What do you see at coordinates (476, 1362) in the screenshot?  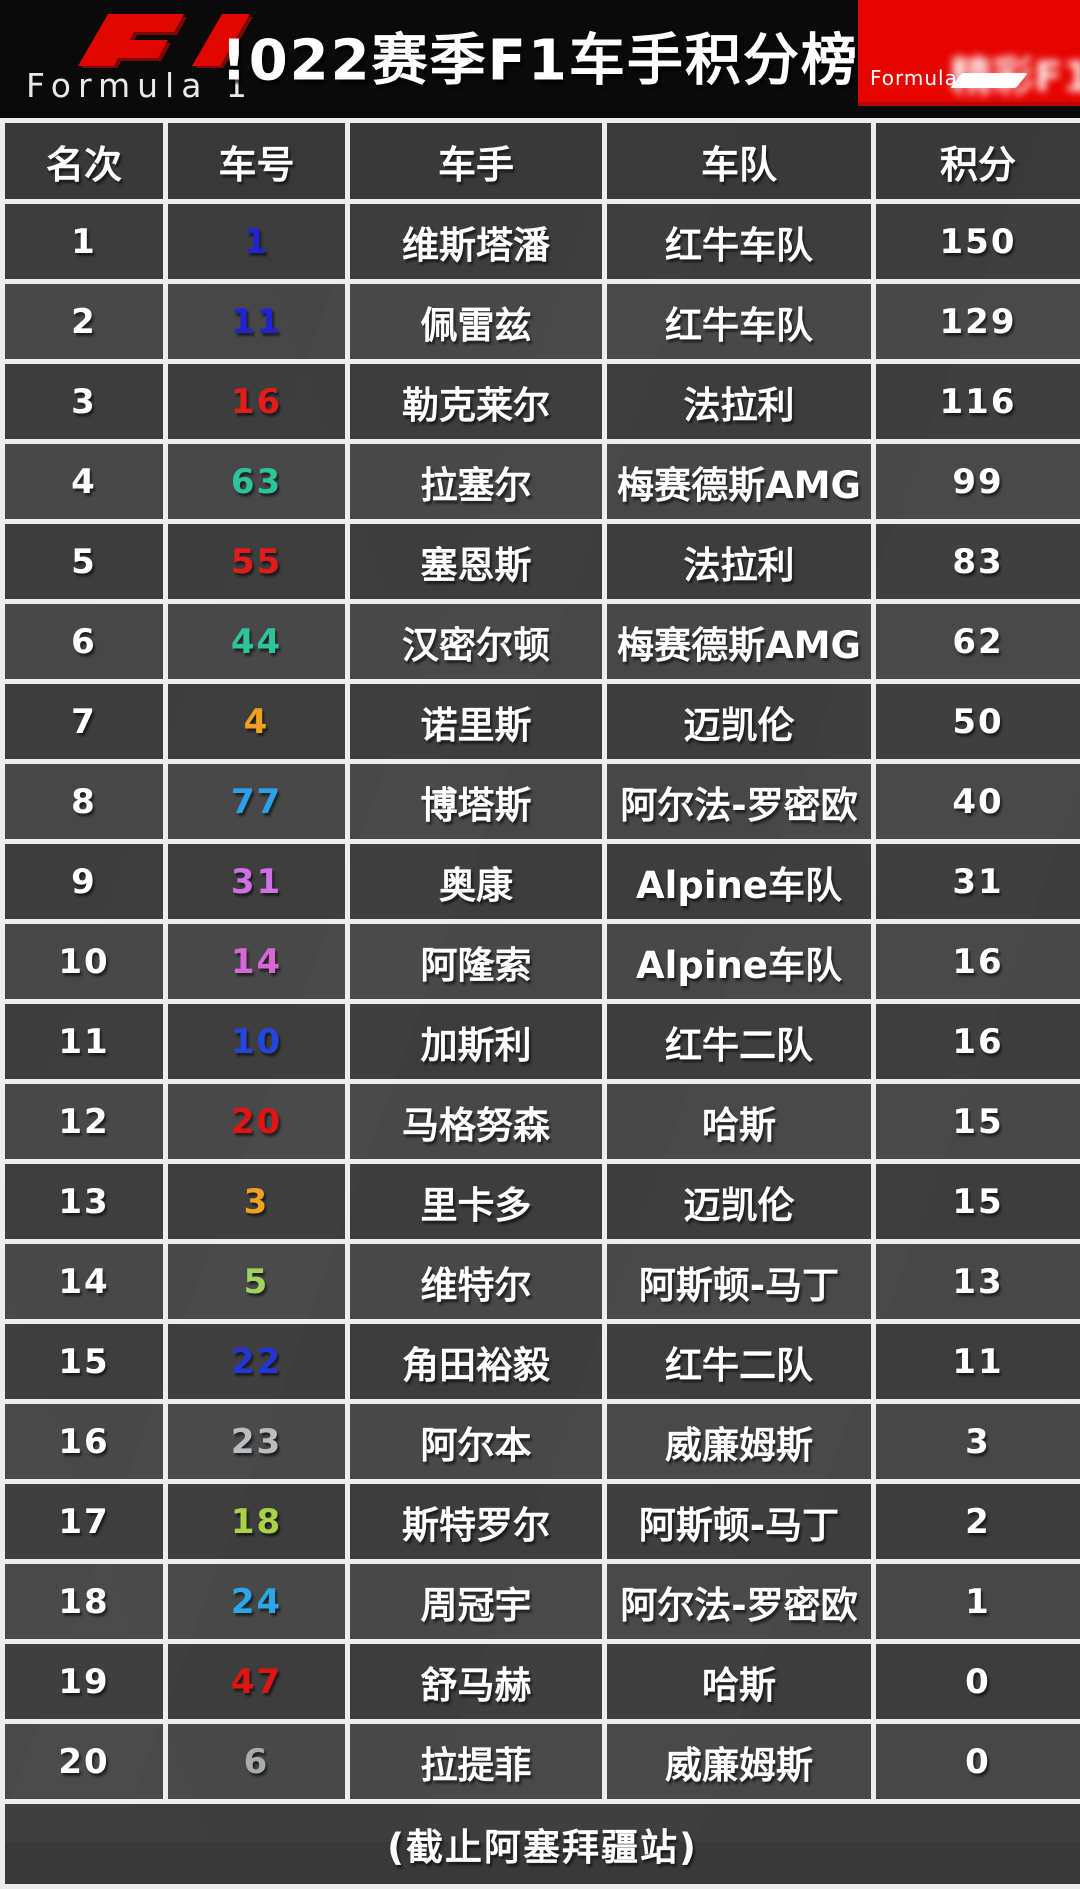 I see `driver-cell: 角田裕毅` at bounding box center [476, 1362].